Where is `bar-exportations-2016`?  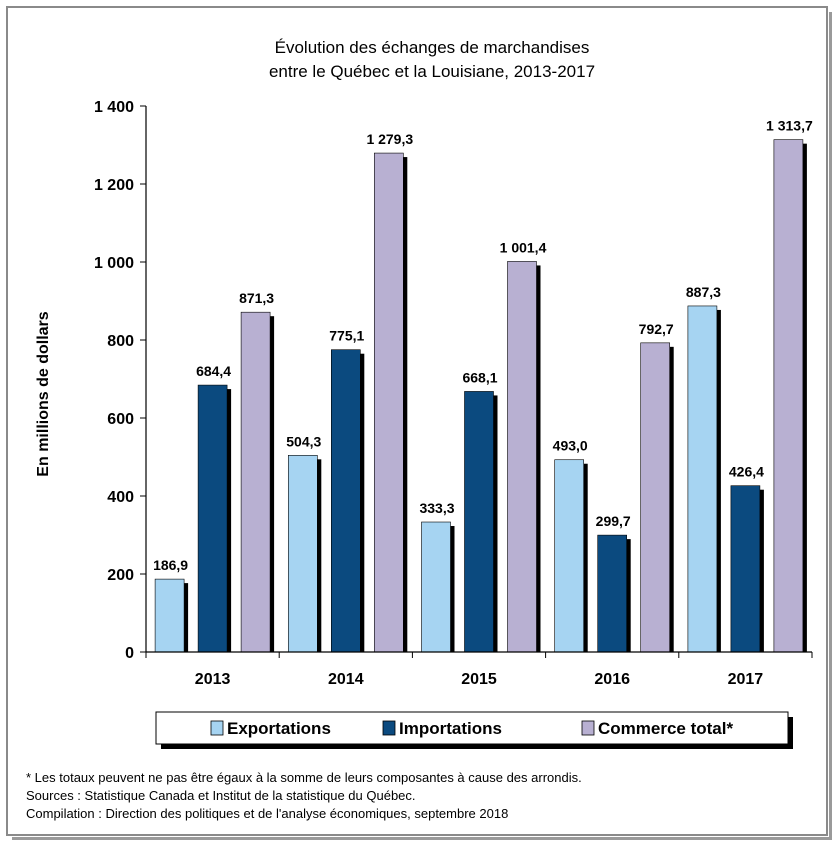 bar-exportations-2016 is located at coordinates (569, 556).